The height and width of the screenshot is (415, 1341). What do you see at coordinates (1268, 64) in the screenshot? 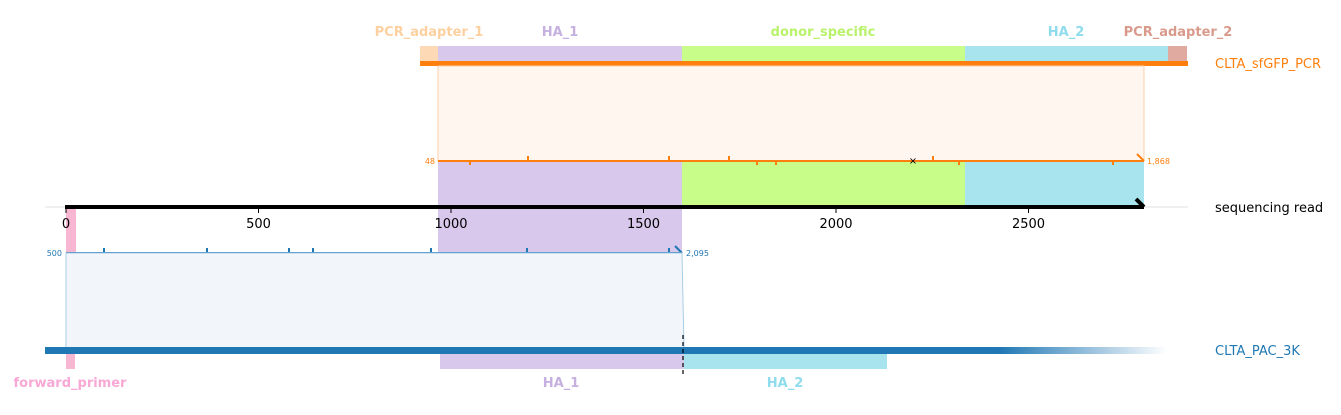
I see `track-label-pcr: CLTA_sfGFP_PCR` at bounding box center [1268, 64].